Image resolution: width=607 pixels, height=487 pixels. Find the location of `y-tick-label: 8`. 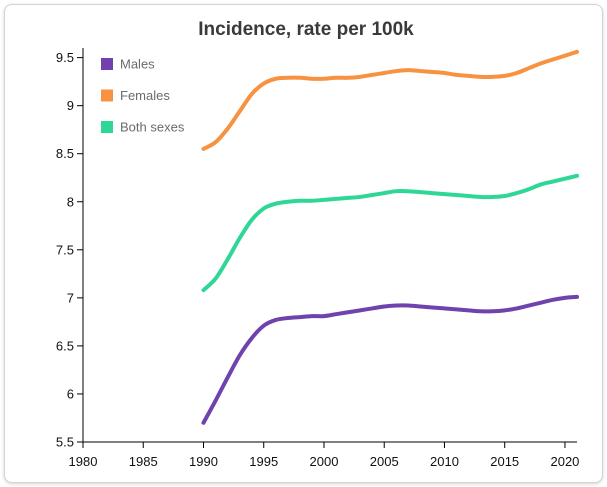

y-tick-label: 8 is located at coordinates (70, 201).